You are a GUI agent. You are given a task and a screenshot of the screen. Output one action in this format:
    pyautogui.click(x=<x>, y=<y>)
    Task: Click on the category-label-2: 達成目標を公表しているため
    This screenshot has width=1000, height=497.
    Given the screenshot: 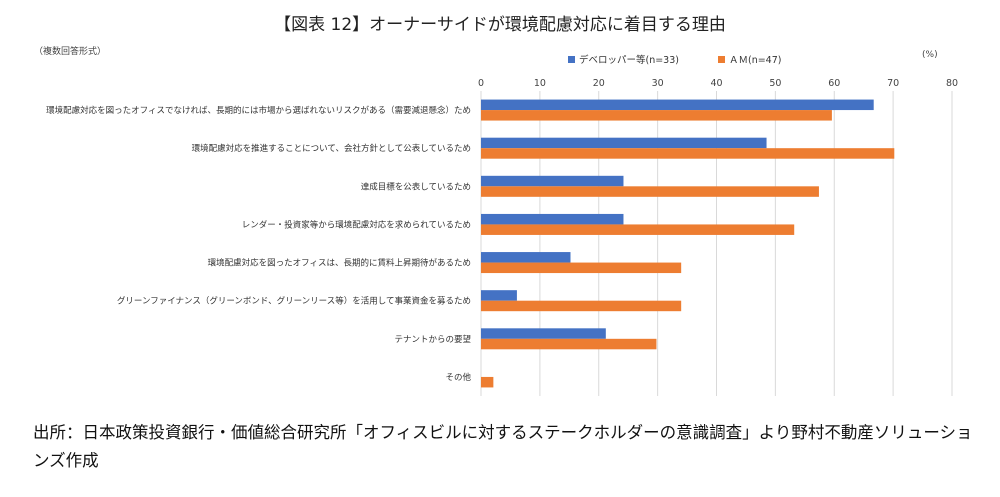 What is the action you would take?
    pyautogui.click(x=416, y=186)
    